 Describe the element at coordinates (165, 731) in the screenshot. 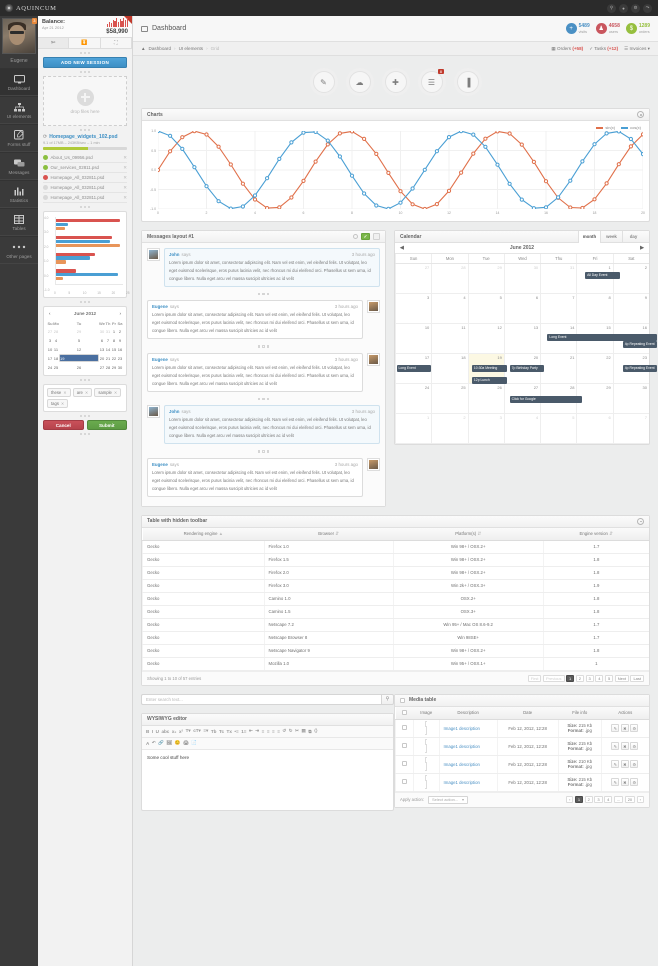

I see `editor-tool: abc` at that location.